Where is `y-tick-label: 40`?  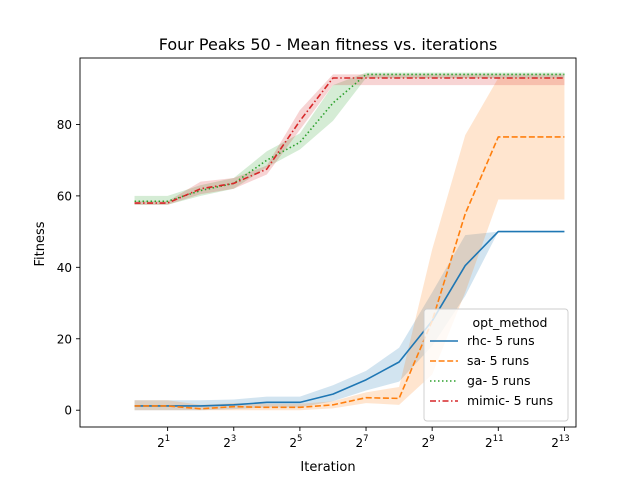 y-tick-label: 40 is located at coordinates (64, 268).